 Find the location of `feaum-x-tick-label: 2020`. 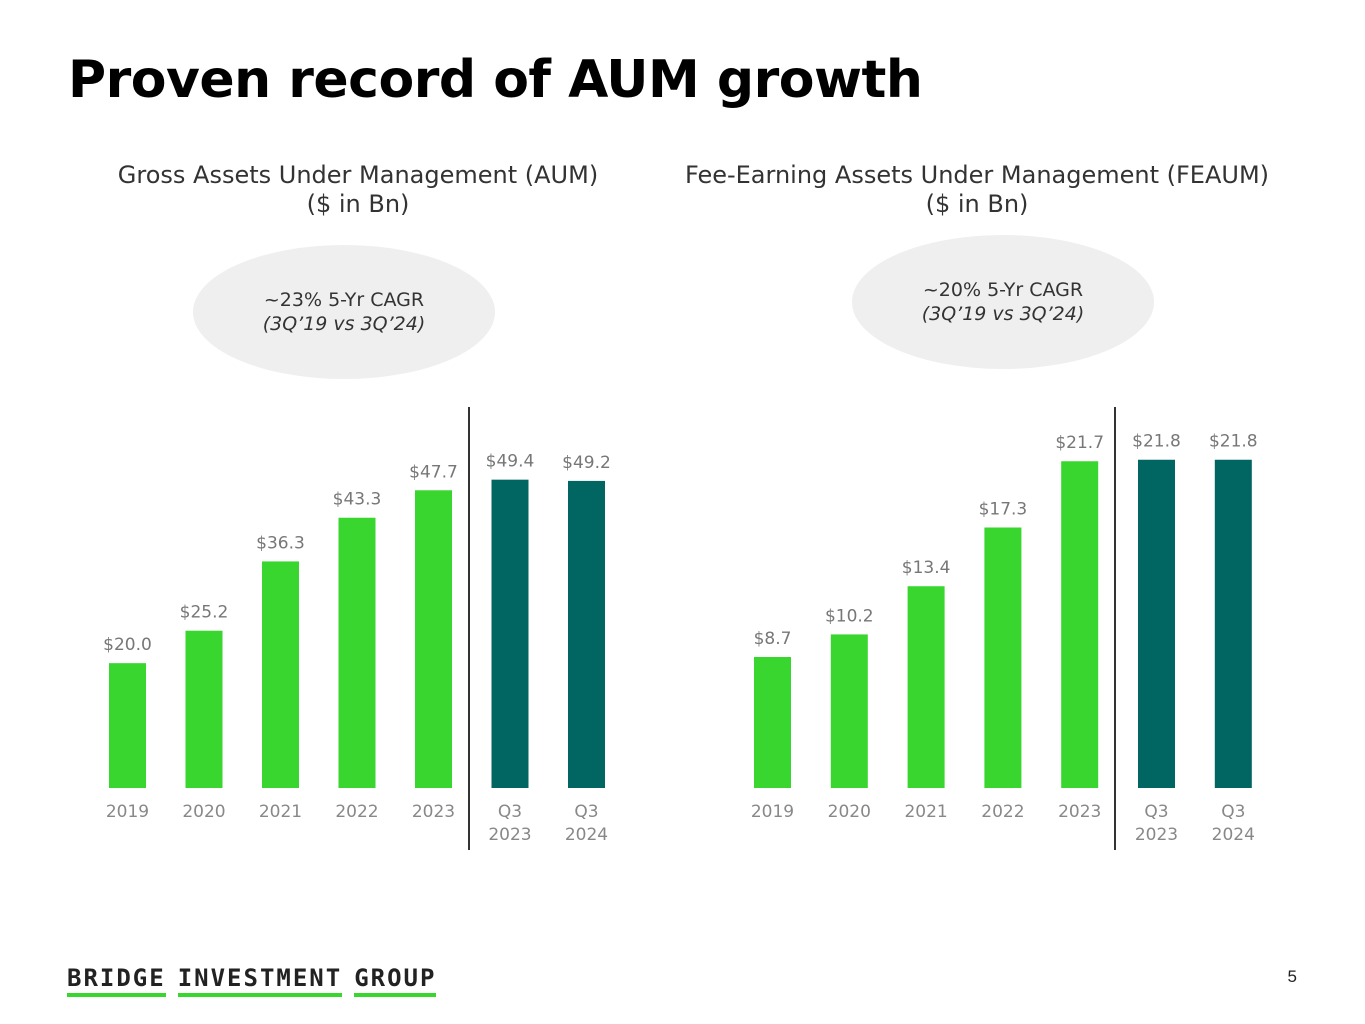

feaum-x-tick-label: 2020 is located at coordinates (849, 812).